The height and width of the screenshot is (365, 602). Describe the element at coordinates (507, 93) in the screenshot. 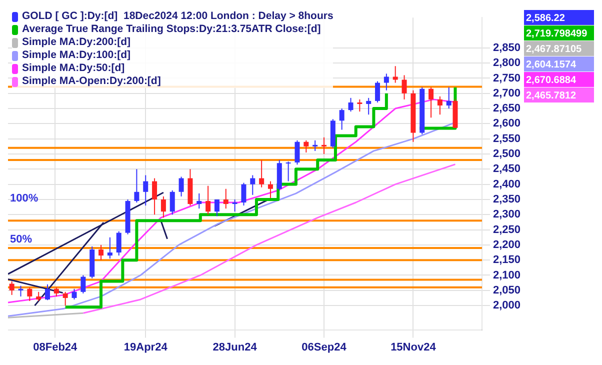

I see `y-tick-label: 2,700` at that location.